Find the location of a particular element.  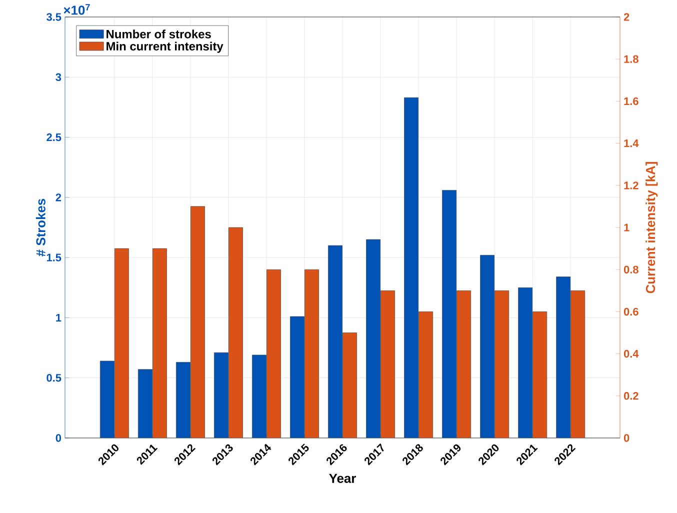

y2-tick-label: 1.4 is located at coordinates (631, 144).